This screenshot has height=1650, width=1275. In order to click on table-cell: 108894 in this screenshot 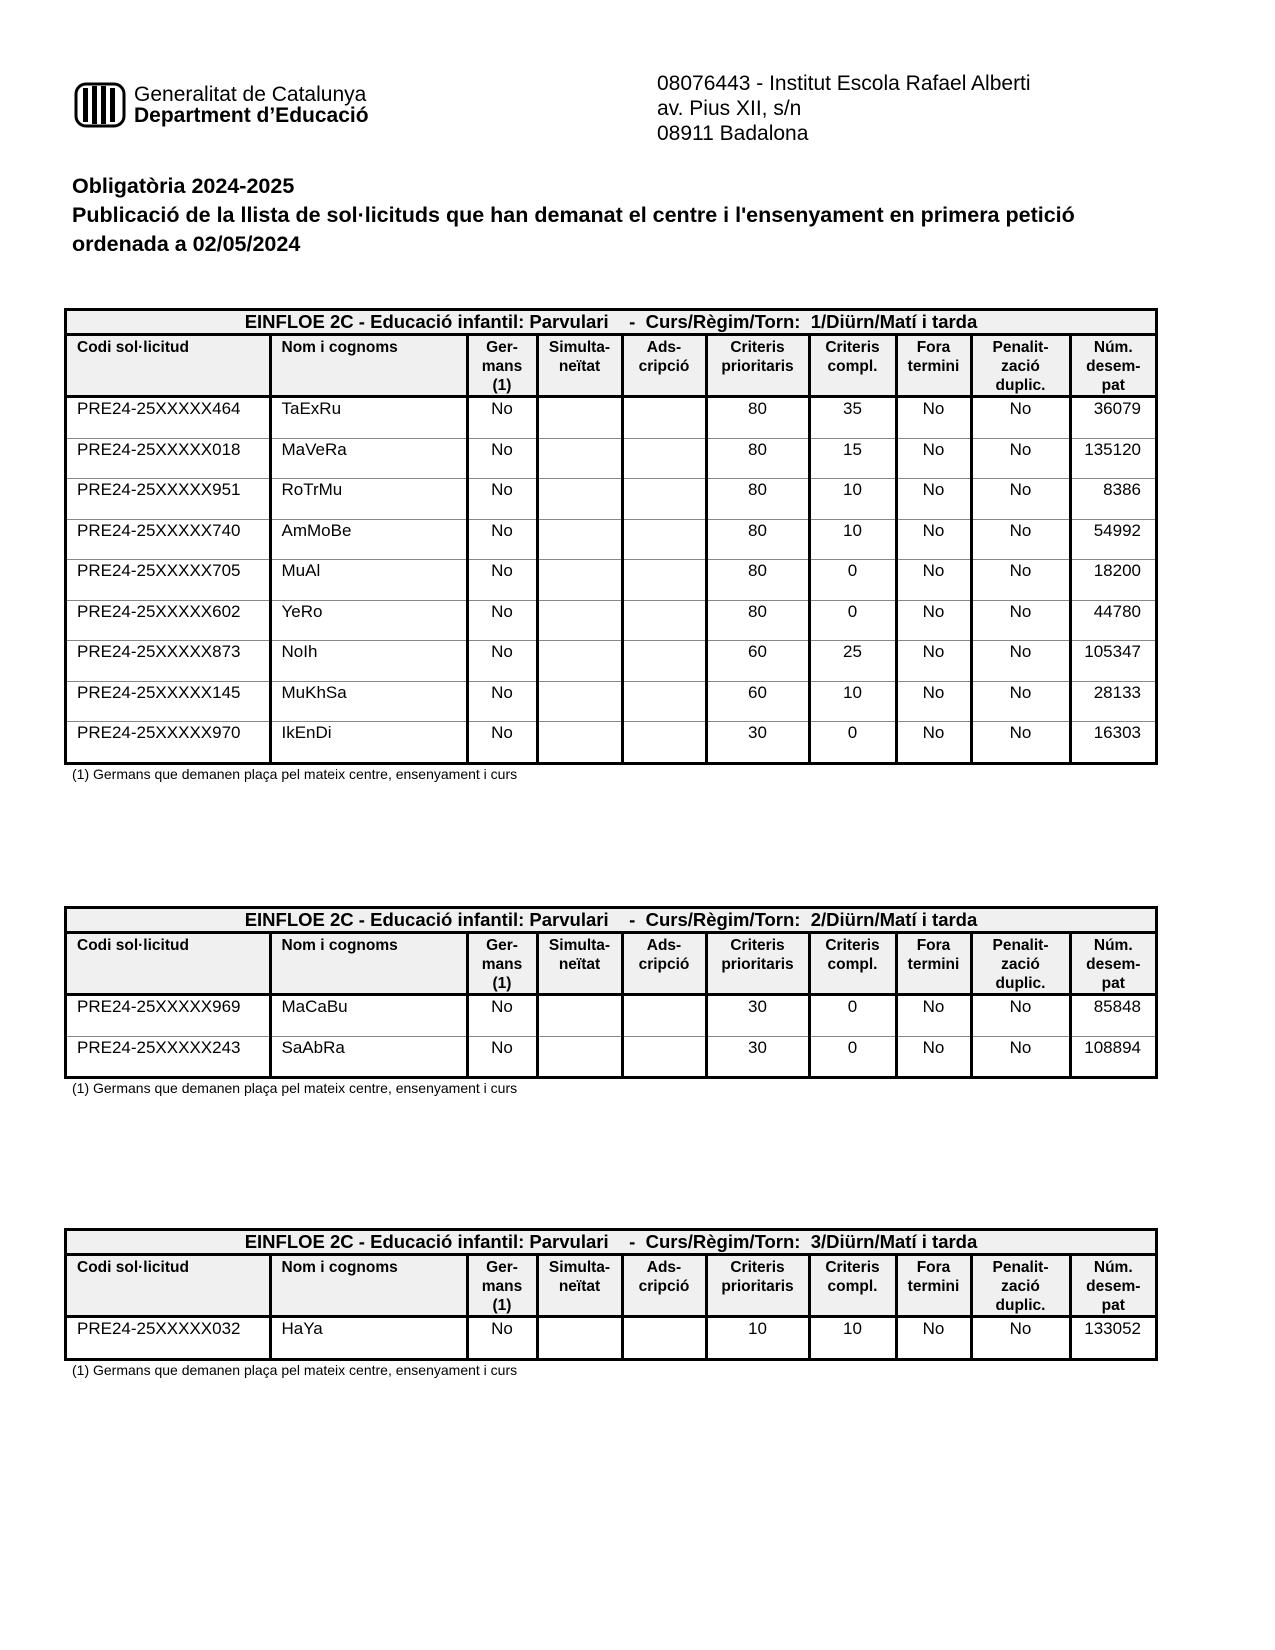, I will do `click(1111, 1057)`.